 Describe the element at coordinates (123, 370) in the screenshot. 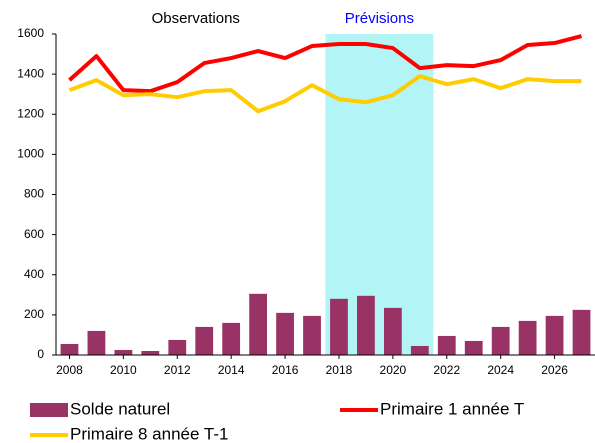

I see `x-tick-label: 2010` at that location.